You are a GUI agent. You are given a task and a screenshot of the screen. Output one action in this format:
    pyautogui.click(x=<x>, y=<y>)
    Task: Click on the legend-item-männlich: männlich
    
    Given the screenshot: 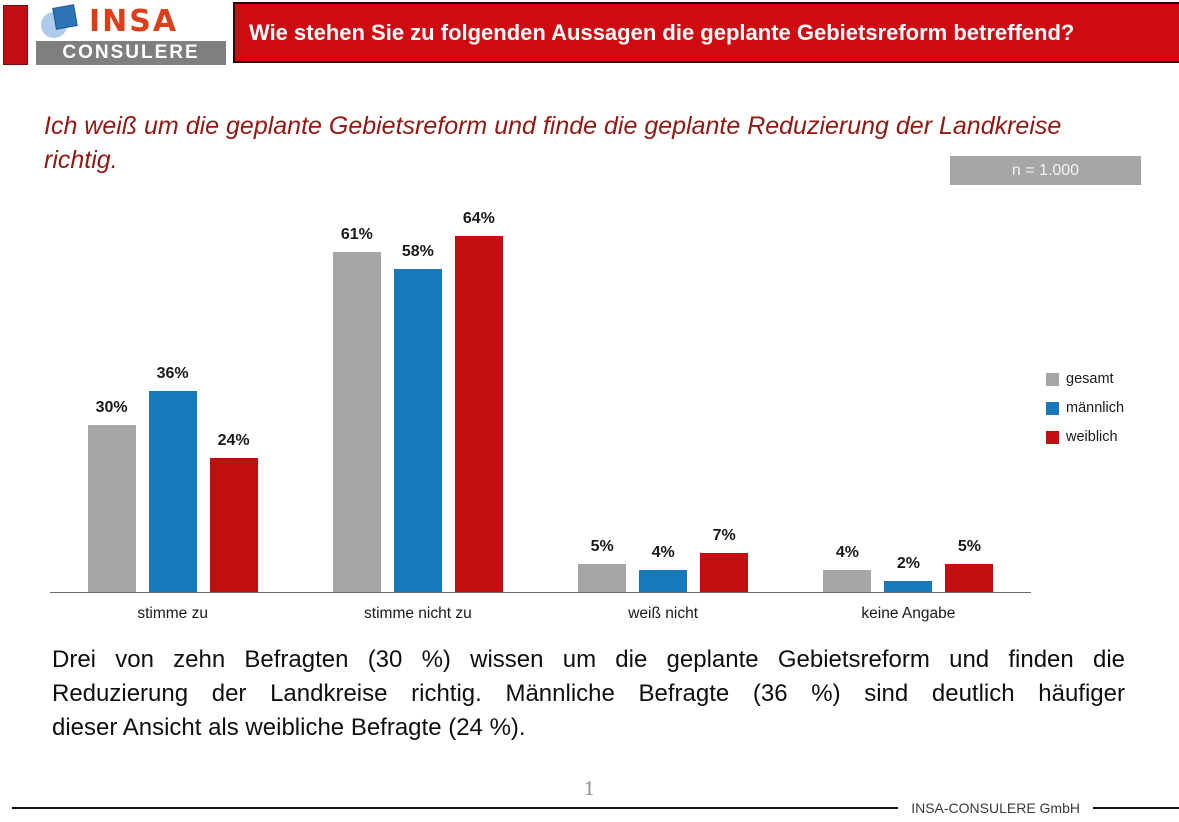 What is the action you would take?
    pyautogui.click(x=1085, y=408)
    